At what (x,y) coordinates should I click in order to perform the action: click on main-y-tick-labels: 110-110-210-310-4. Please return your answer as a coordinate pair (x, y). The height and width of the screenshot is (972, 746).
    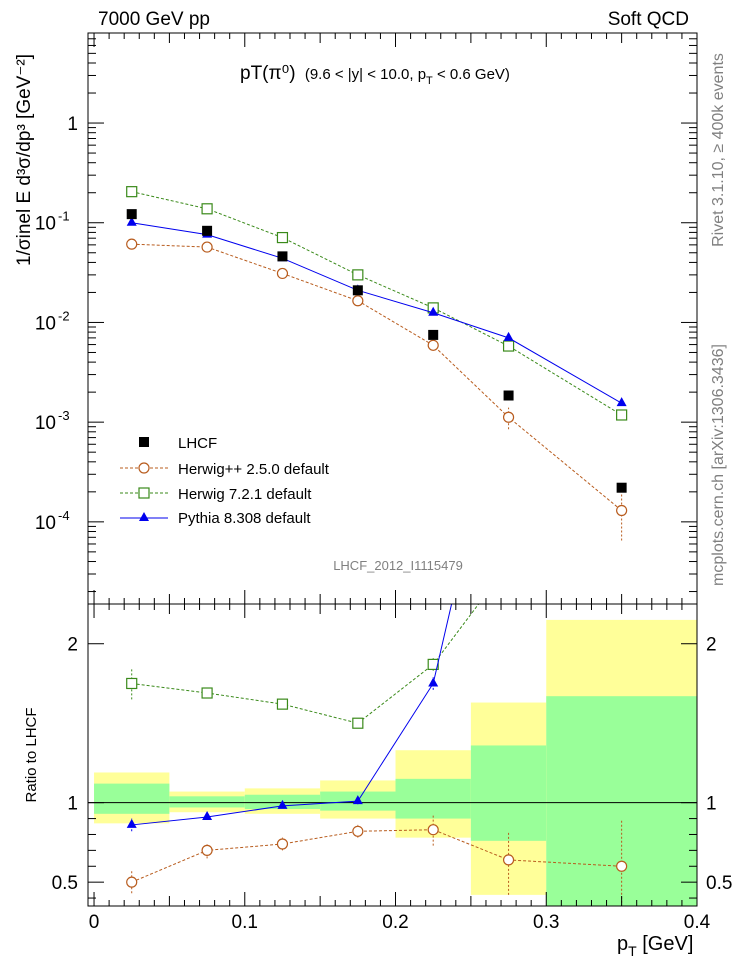
    Looking at the image, I should click on (56, 324).